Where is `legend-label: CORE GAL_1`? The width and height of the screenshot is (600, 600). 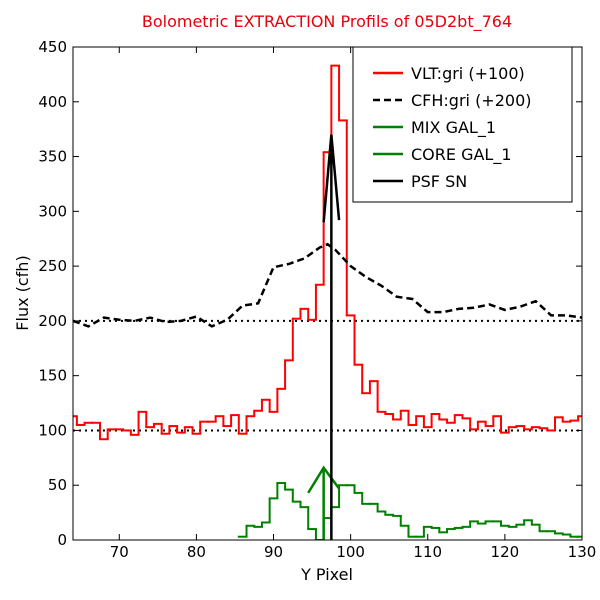
legend-label: CORE GAL_1 is located at coordinates (461, 155).